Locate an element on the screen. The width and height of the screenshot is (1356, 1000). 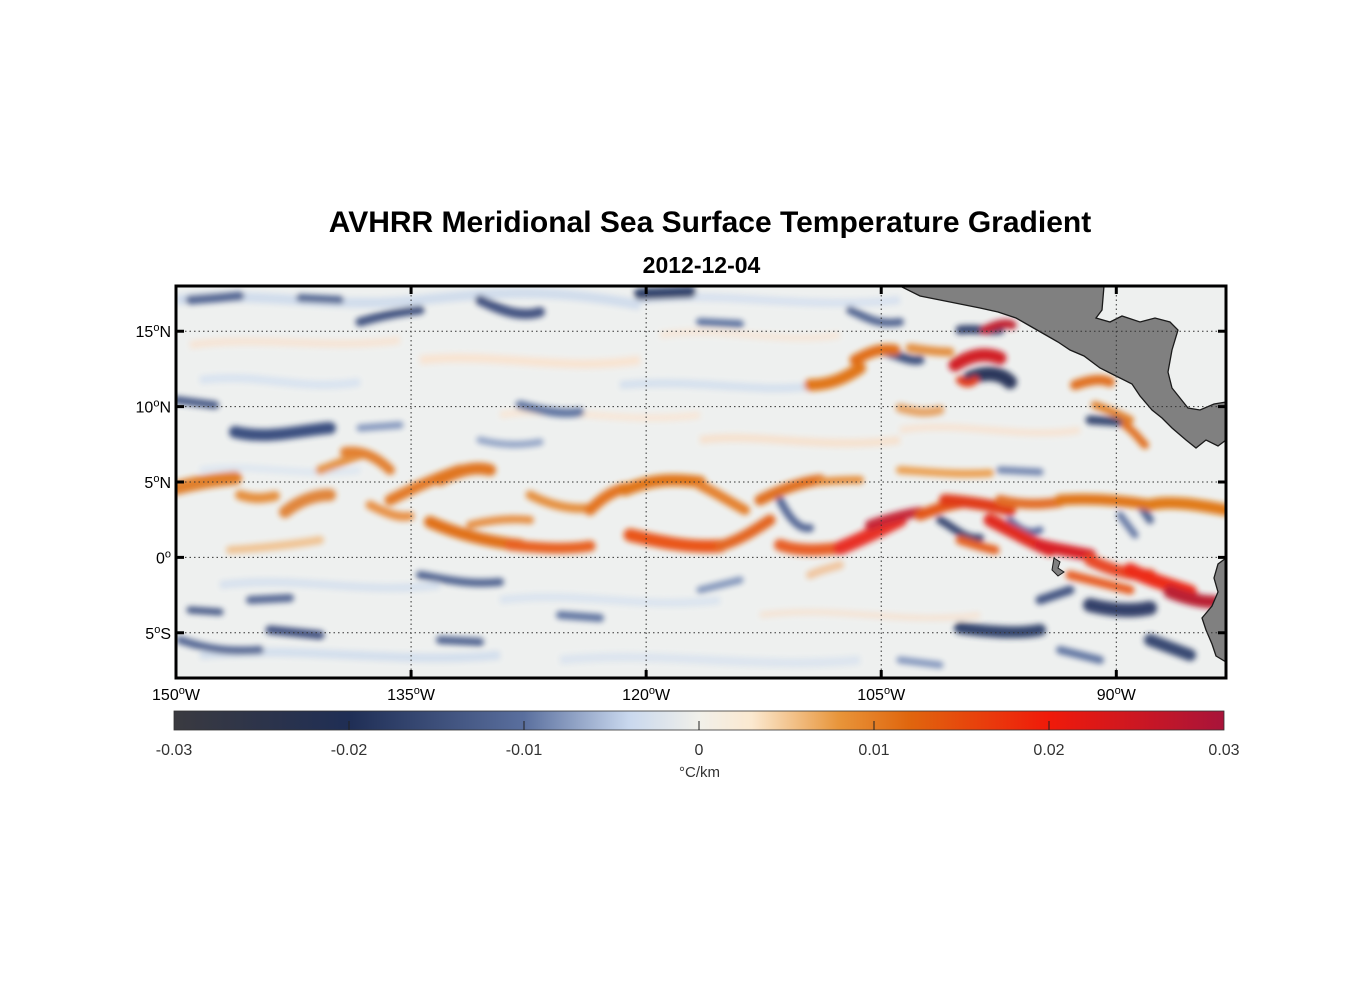
lat-tick-label: 10oN is located at coordinates (153, 407).